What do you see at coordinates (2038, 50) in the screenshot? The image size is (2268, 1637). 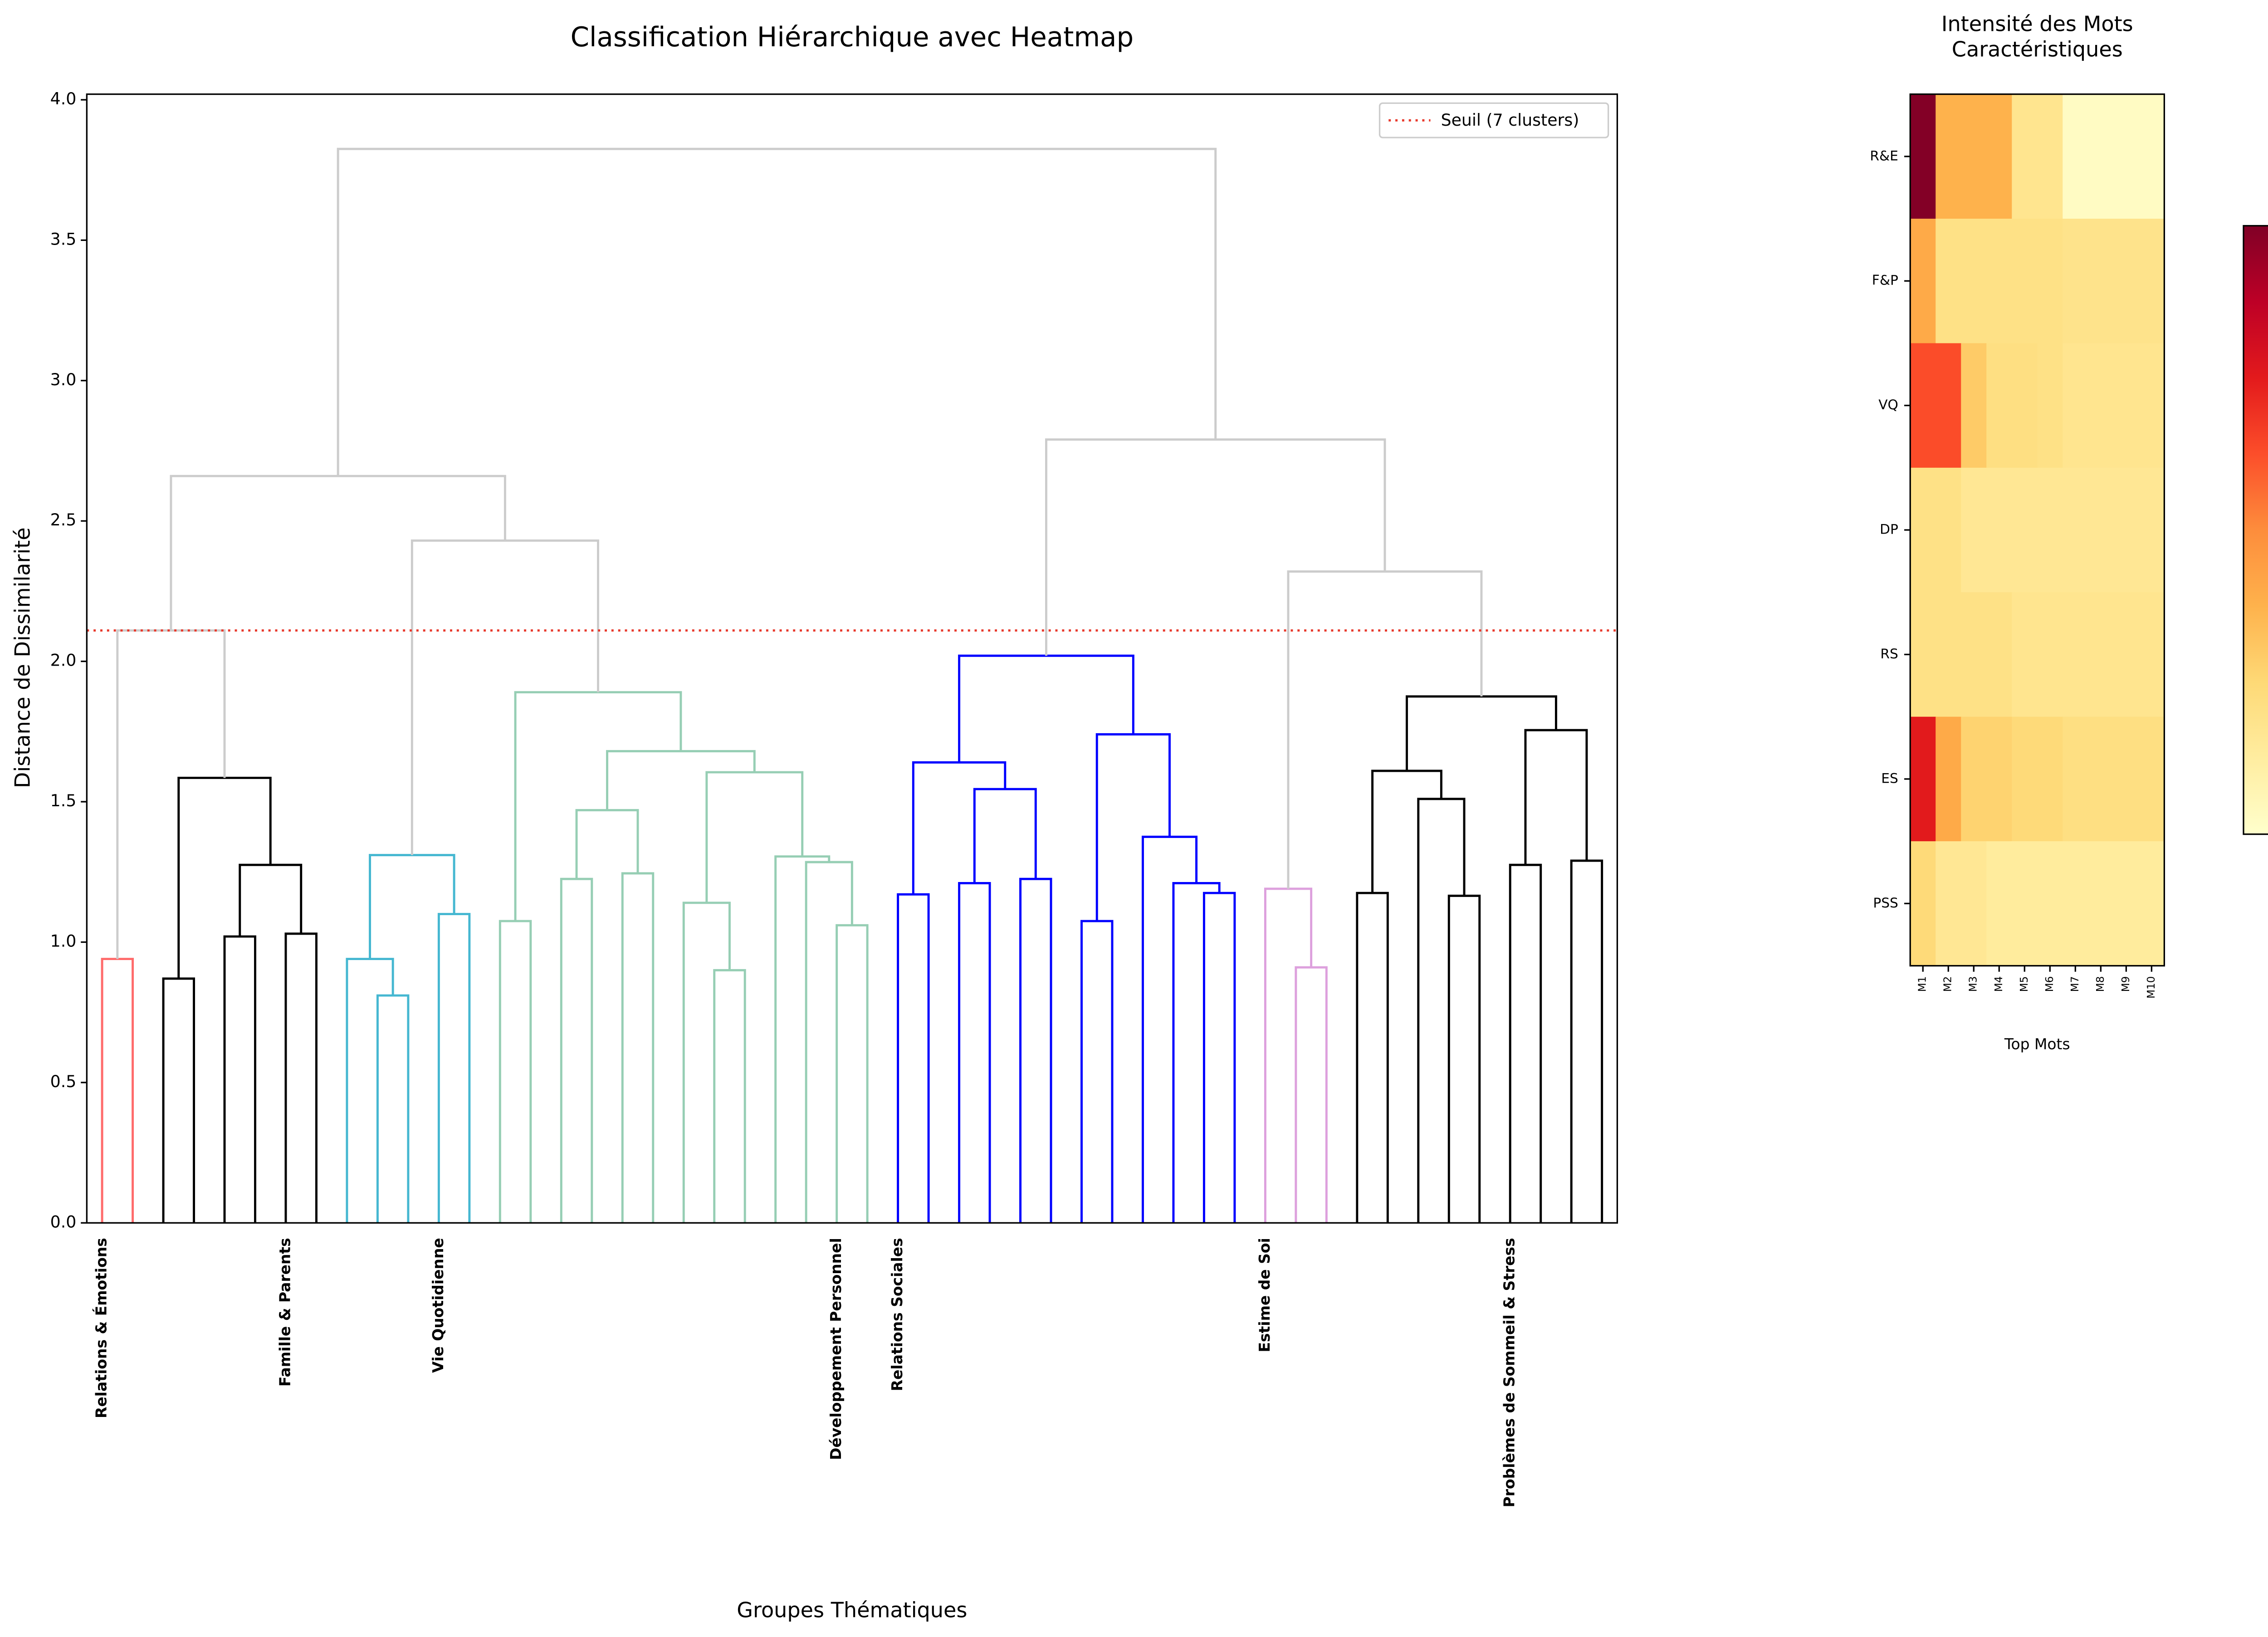 I see `heatmap-title: Caractéristiques` at bounding box center [2038, 50].